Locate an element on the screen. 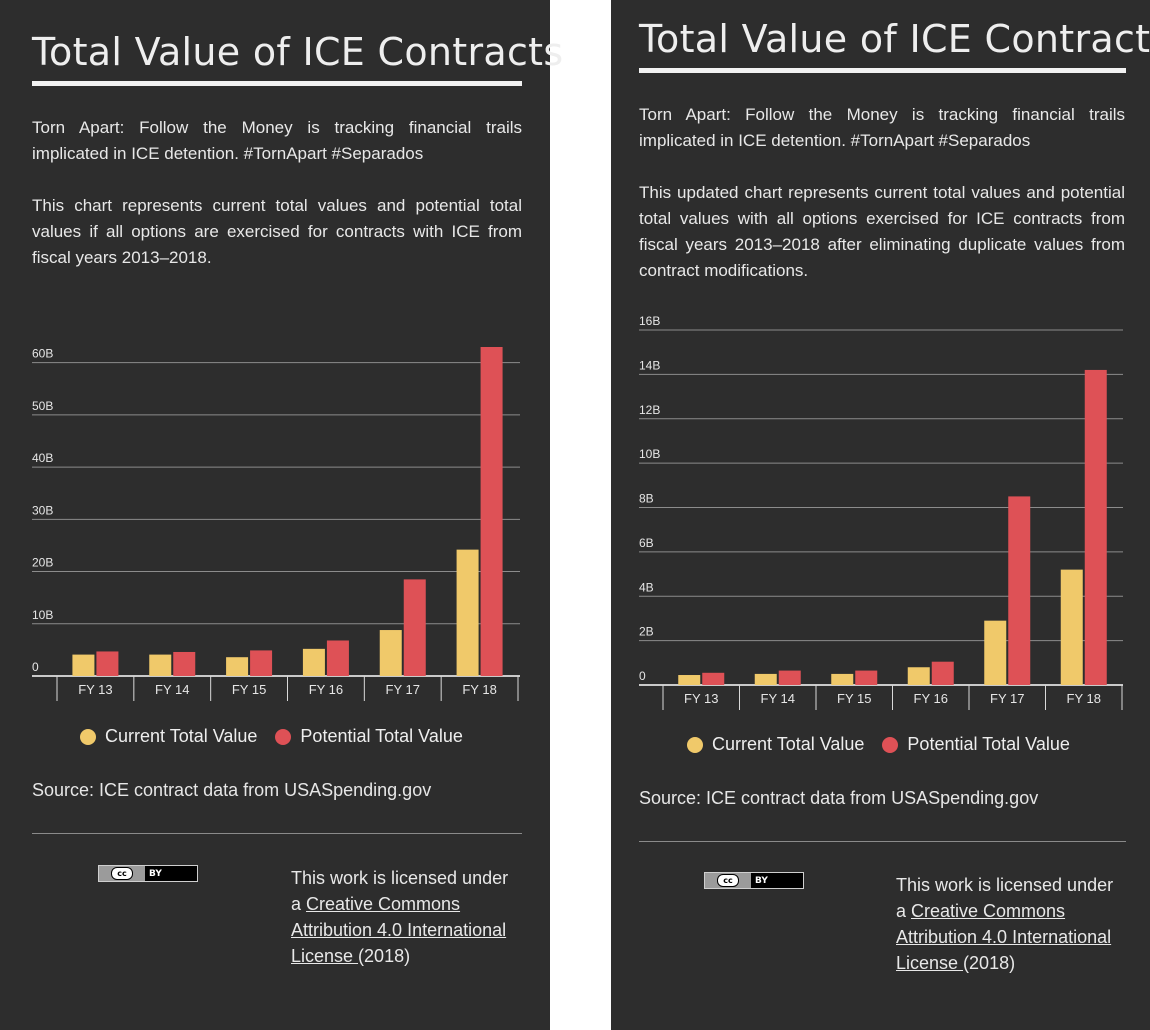 This screenshot has height=1030, width=1150. y-tick-label: 12B is located at coordinates (649, 410).